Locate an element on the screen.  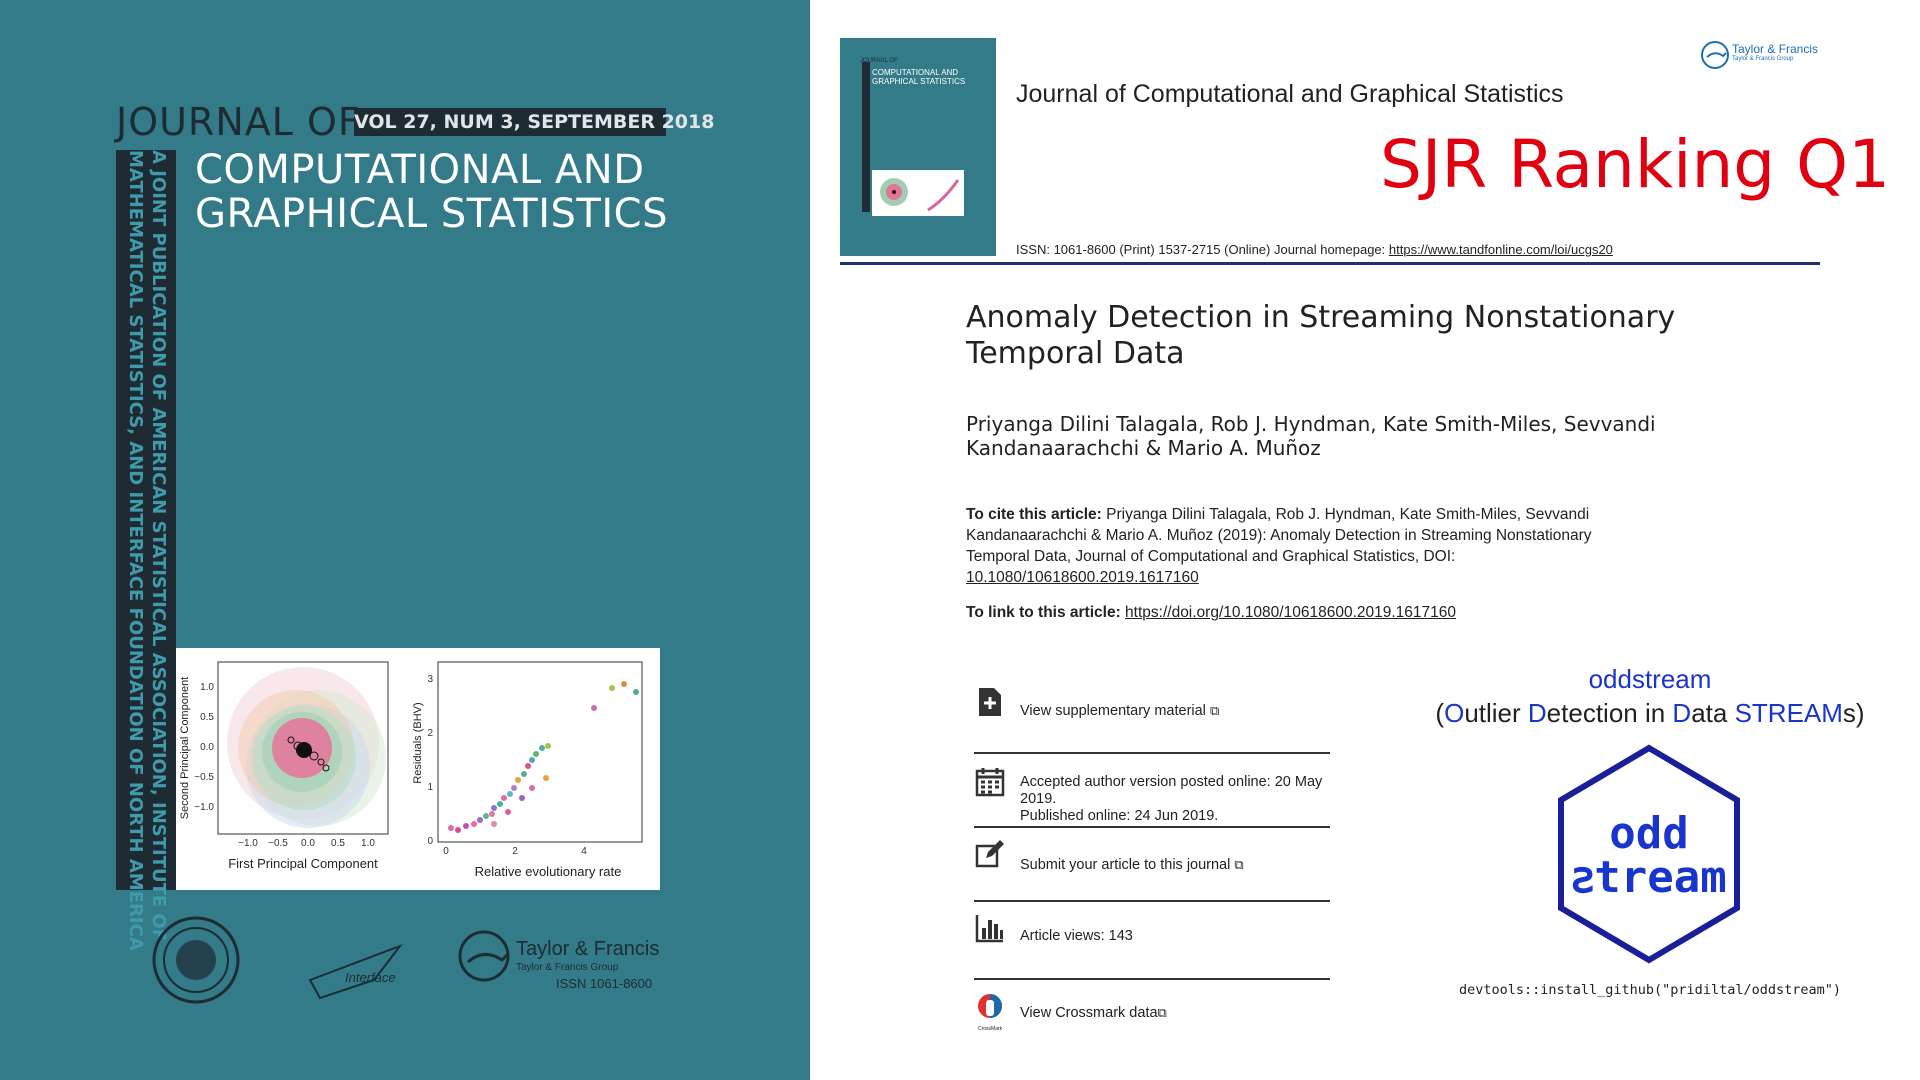
mini-cover-strip is located at coordinates (866, 137).